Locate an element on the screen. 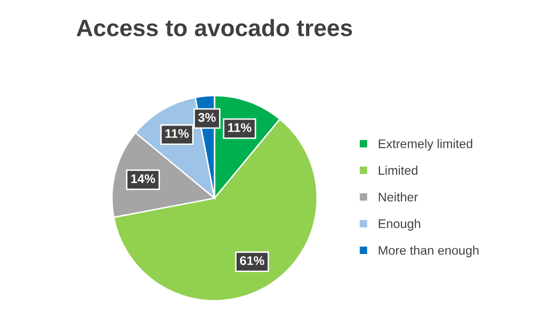 Image resolution: width=550 pixels, height=333 pixels. legend-label: Limited is located at coordinates (398, 170).